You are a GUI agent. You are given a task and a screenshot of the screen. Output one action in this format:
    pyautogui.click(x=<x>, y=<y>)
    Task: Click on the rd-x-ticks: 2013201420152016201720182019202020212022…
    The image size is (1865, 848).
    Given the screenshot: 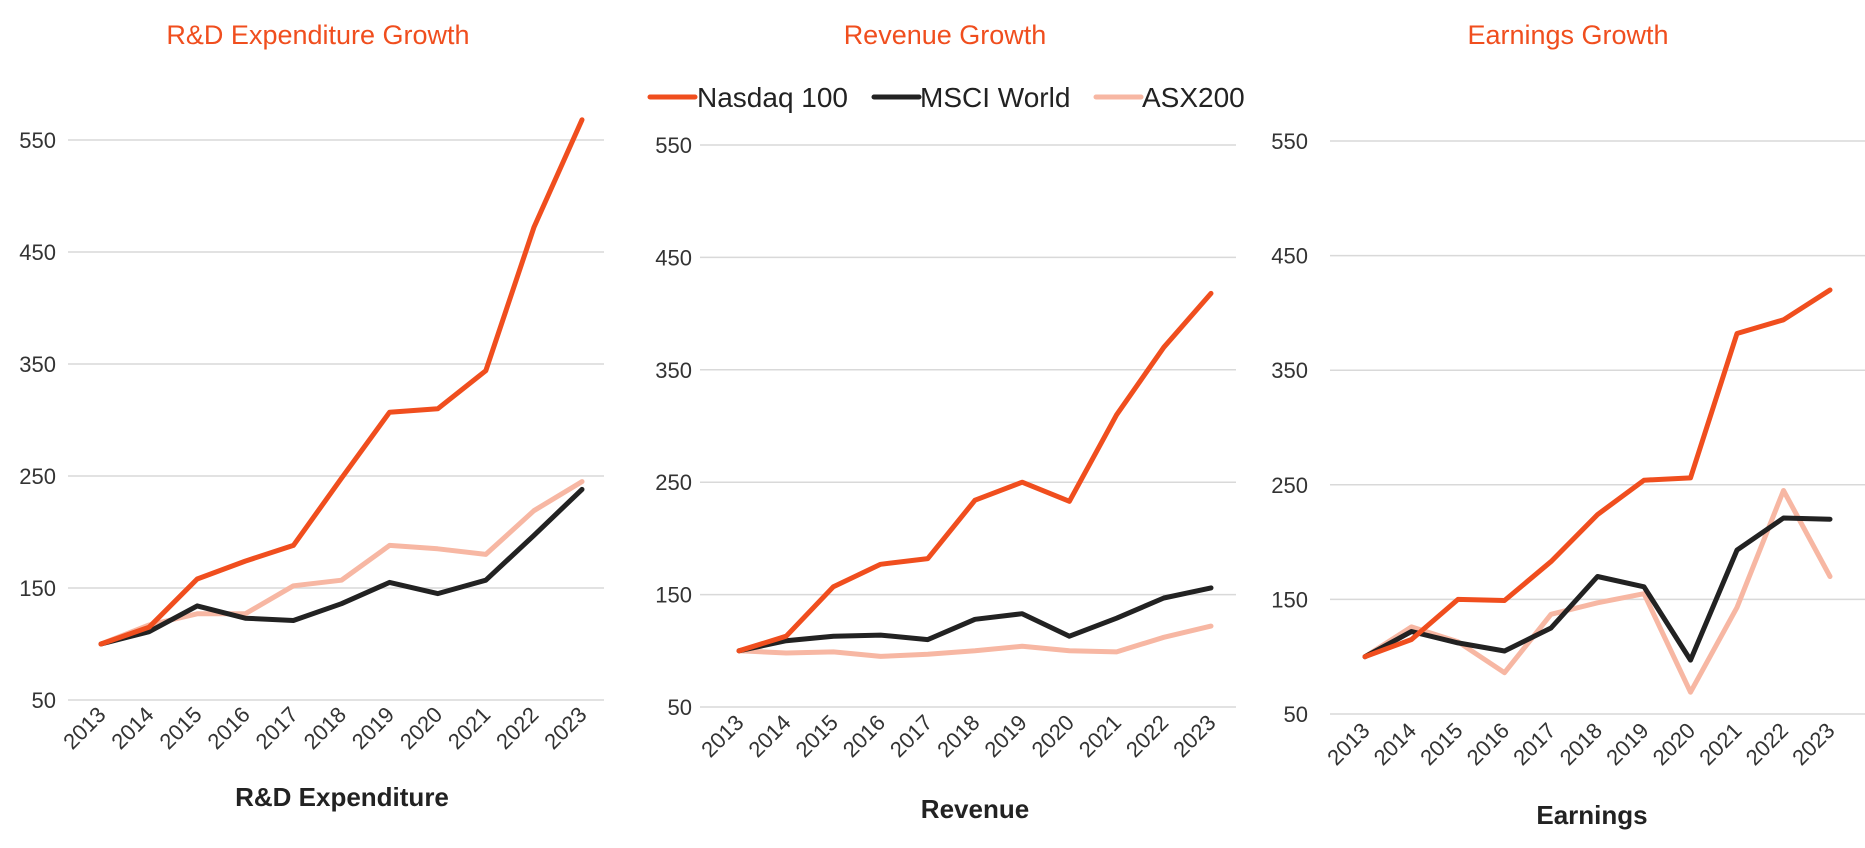 What is the action you would take?
    pyautogui.click(x=324, y=728)
    